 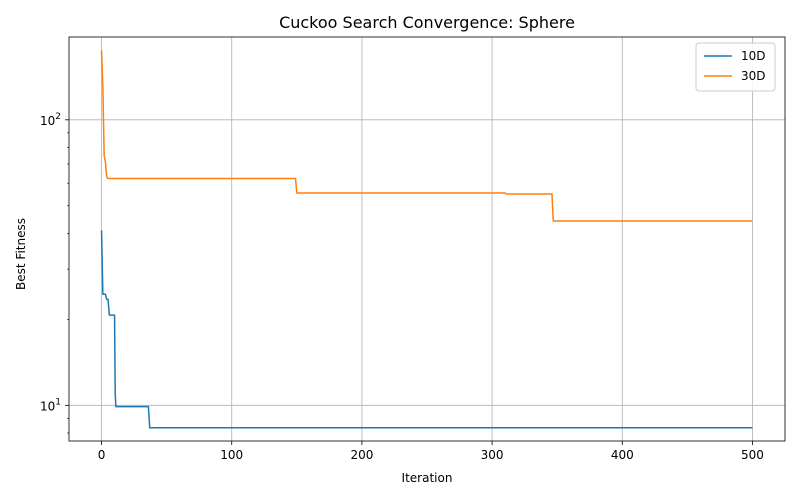 What do you see at coordinates (54, 273) in the screenshot?
I see `y-axis-ticks: 10¹ 10²` at bounding box center [54, 273].